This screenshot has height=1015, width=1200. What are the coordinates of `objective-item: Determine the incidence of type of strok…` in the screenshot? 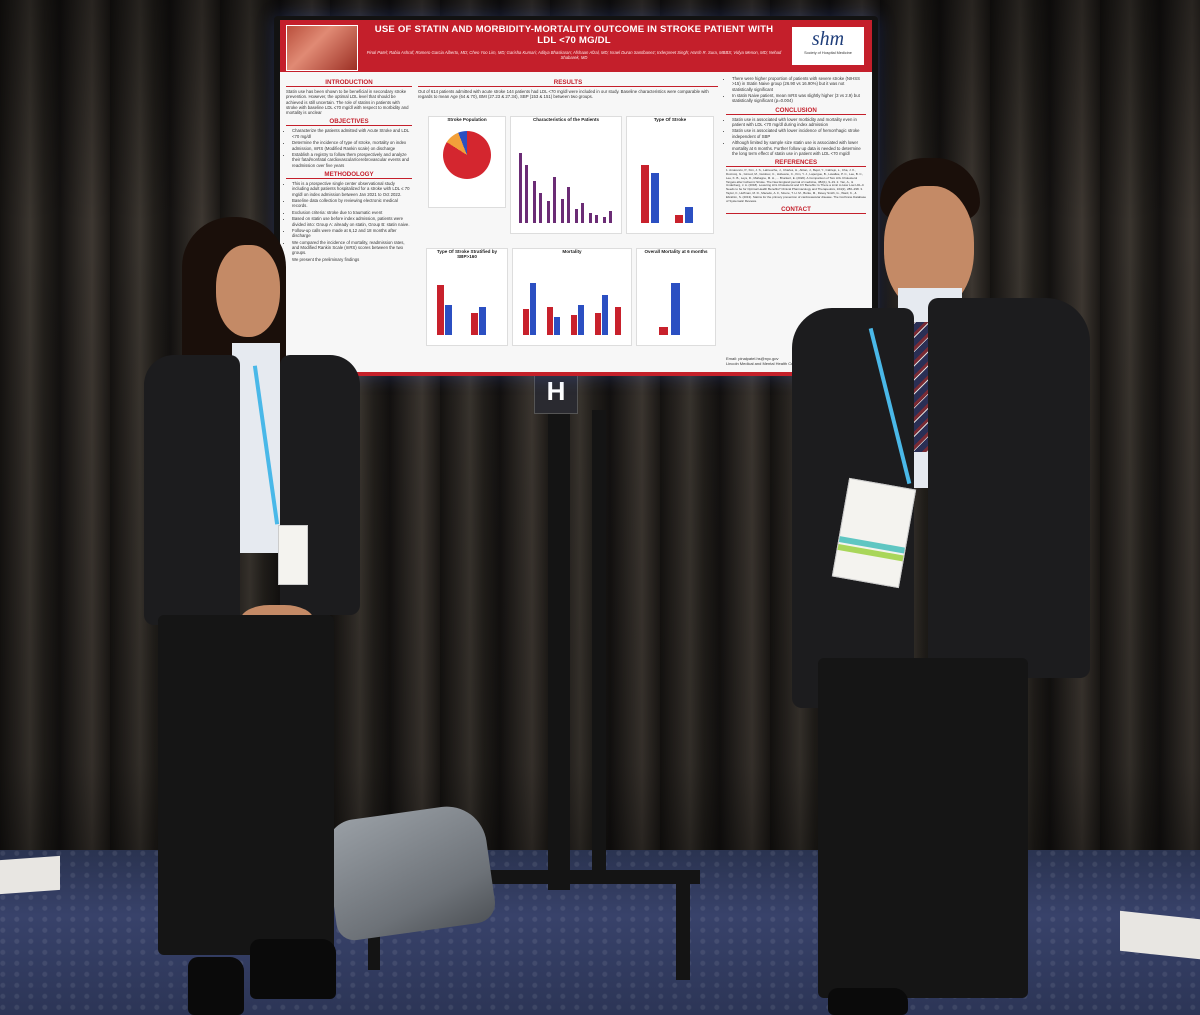 It's located at (352, 145).